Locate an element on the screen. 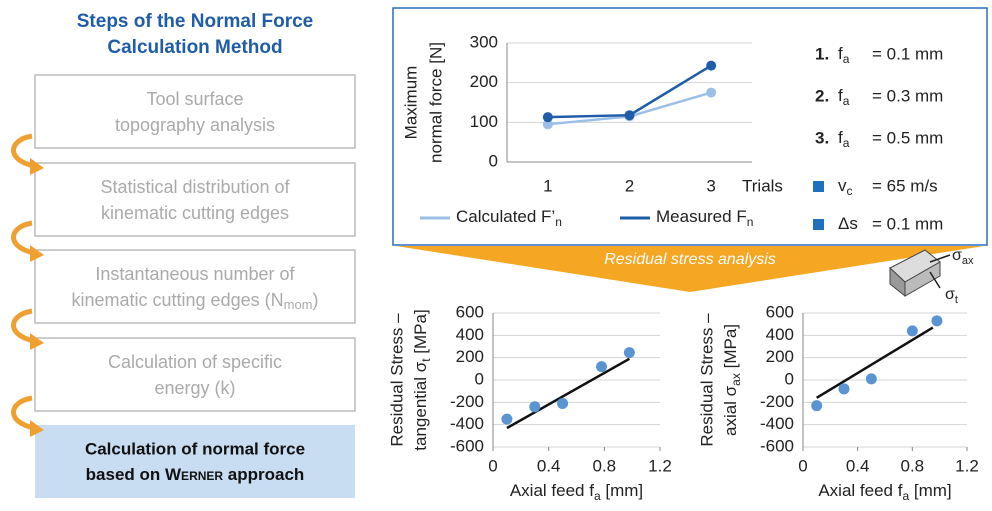  step-text: kinematic cutting edges (Nmom) is located at coordinates (195, 301).